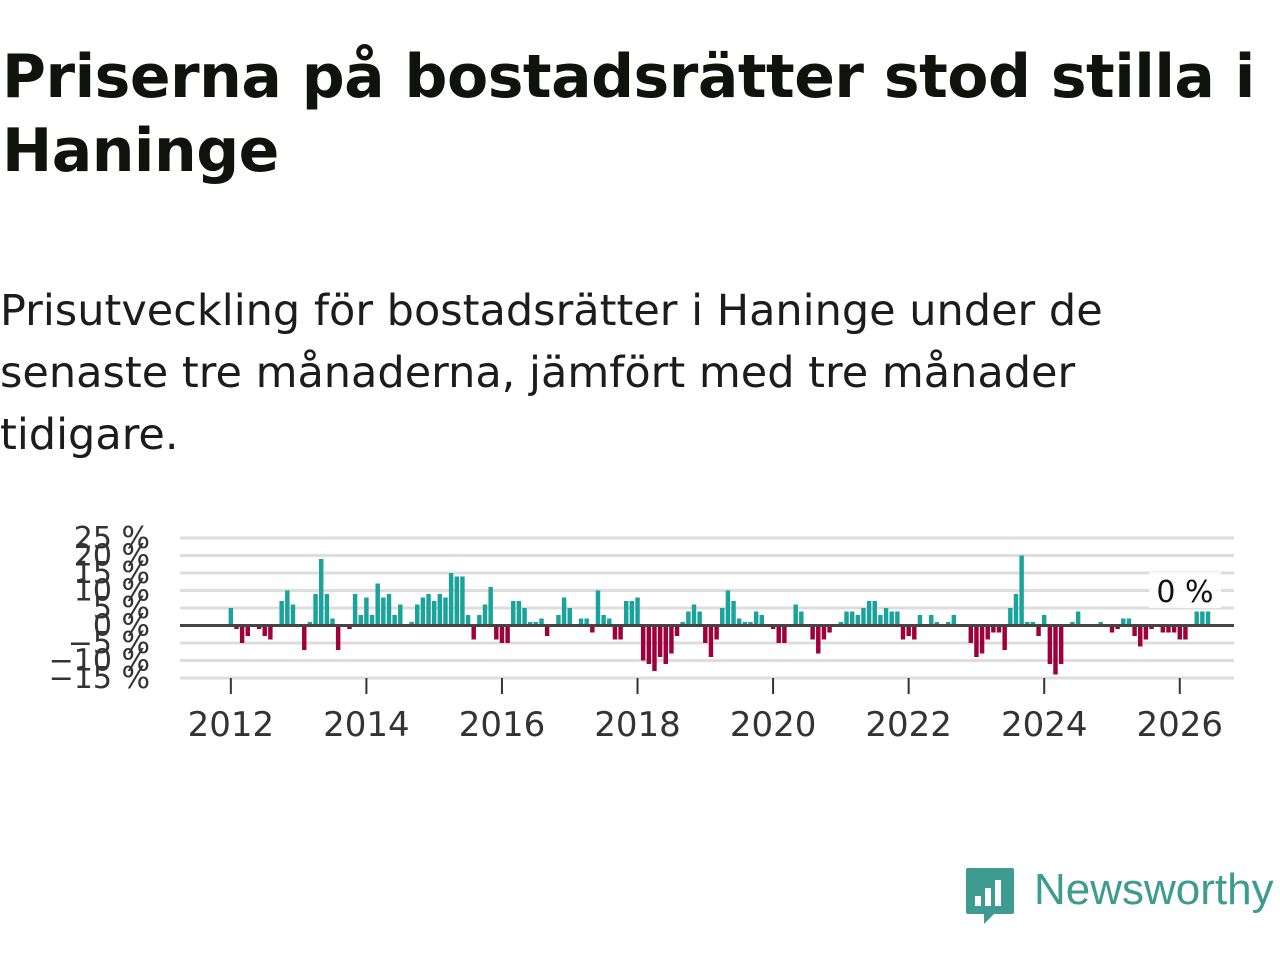  What do you see at coordinates (99, 661) in the screenshot?
I see `y-tick-label: −10 %` at bounding box center [99, 661].